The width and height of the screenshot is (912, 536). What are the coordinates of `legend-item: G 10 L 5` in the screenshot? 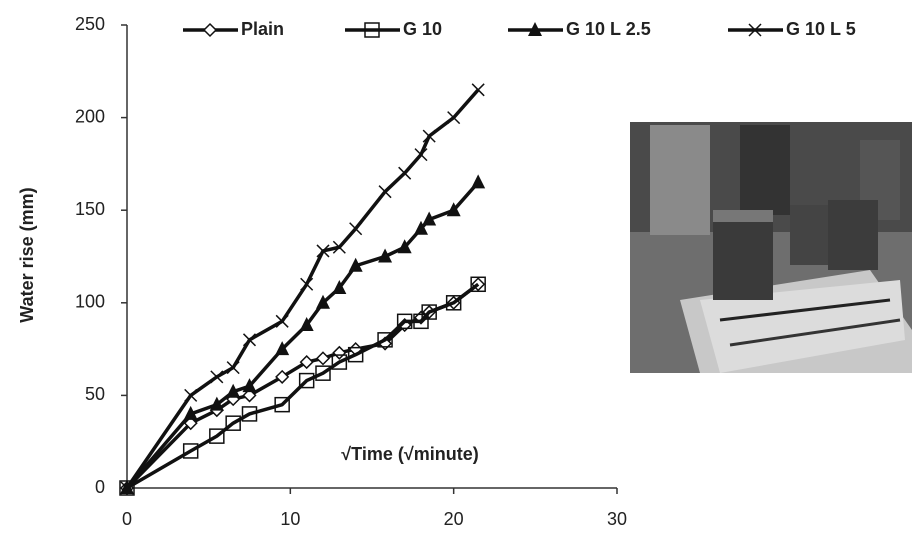 It's located at (792, 29).